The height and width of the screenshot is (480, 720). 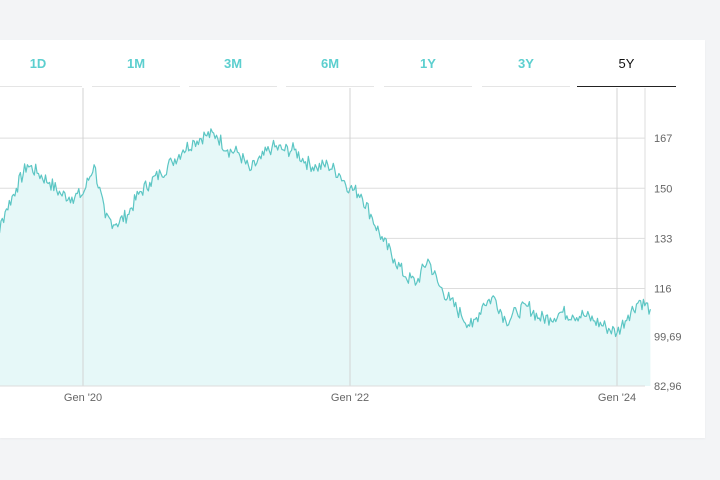 I want to click on tab-1d: 1D, so click(x=42, y=63).